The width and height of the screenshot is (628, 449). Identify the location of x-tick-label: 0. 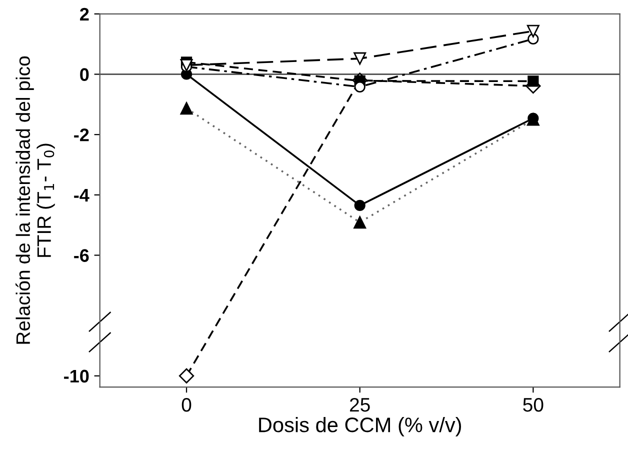
(187, 405).